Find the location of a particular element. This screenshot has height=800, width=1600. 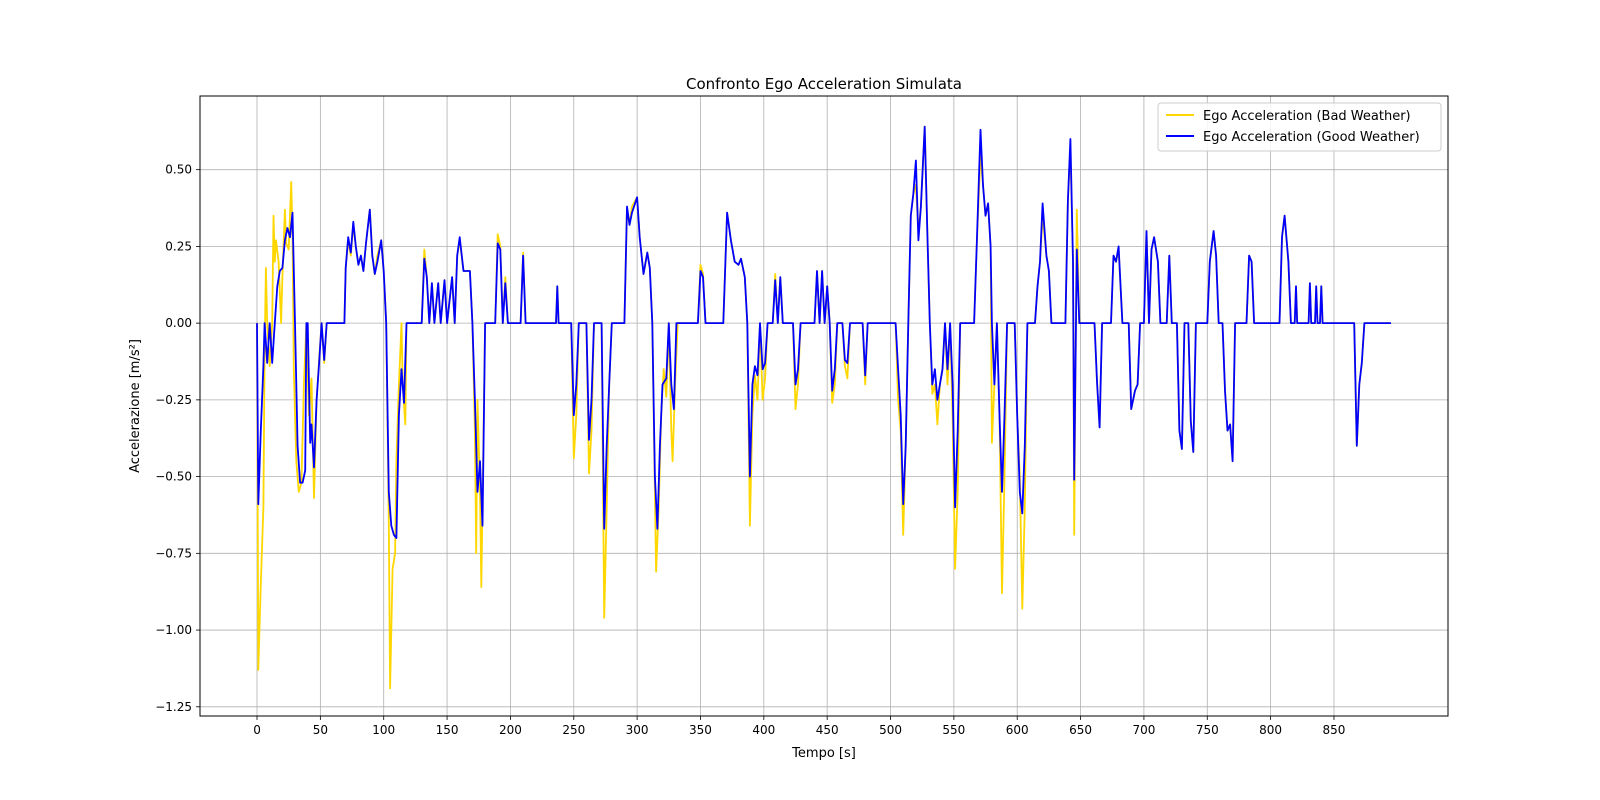

legend-box is located at coordinates (1299, 127).